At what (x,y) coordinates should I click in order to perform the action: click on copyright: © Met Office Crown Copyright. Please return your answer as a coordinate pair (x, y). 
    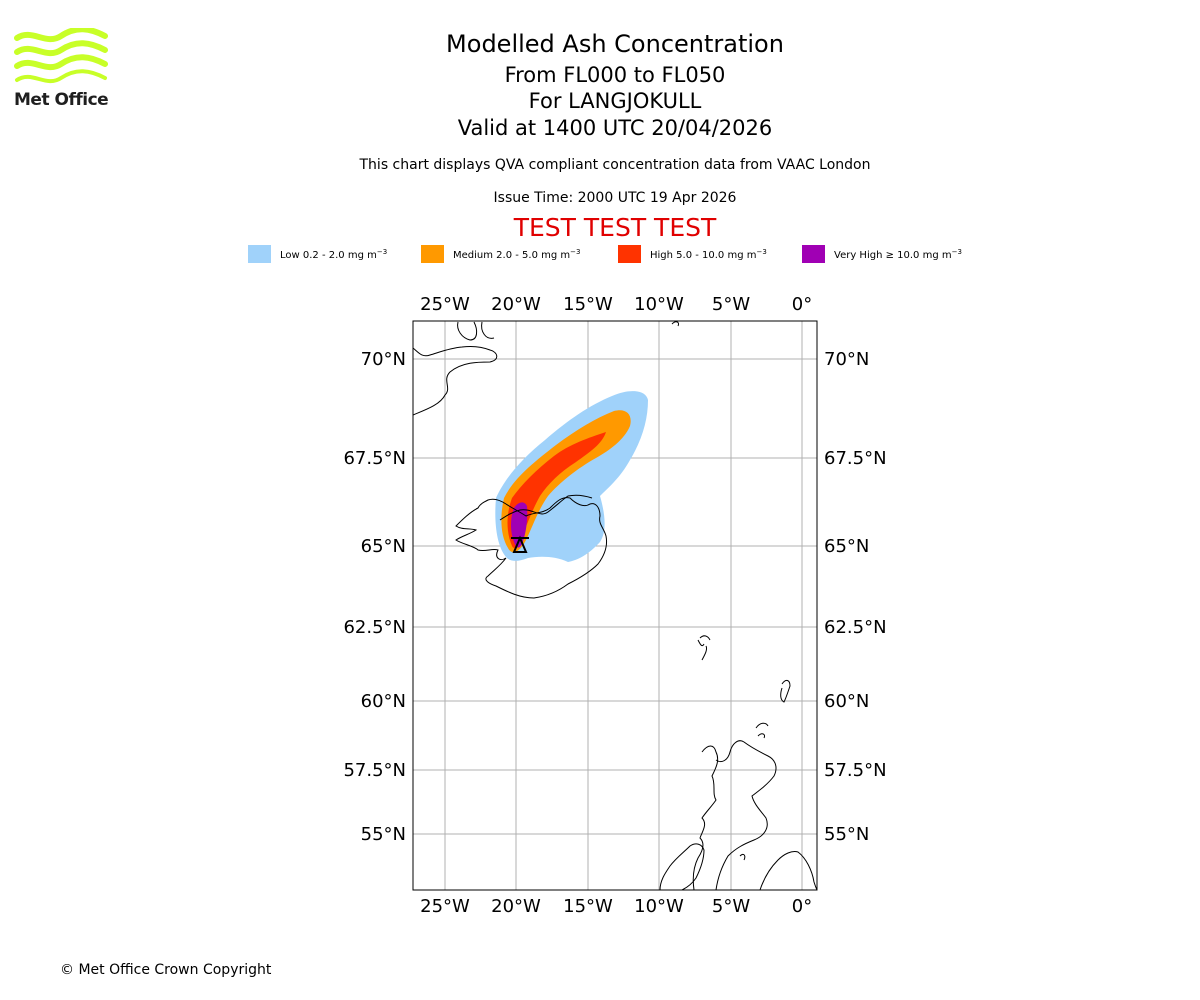
    Looking at the image, I should click on (166, 970).